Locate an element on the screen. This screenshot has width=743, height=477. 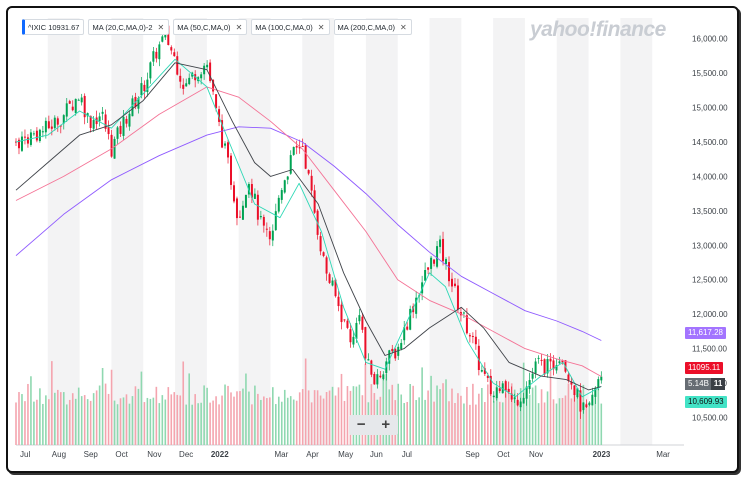
legend-chip-ma200: MA (200,C,MA,0) ✕ is located at coordinates (372, 27).